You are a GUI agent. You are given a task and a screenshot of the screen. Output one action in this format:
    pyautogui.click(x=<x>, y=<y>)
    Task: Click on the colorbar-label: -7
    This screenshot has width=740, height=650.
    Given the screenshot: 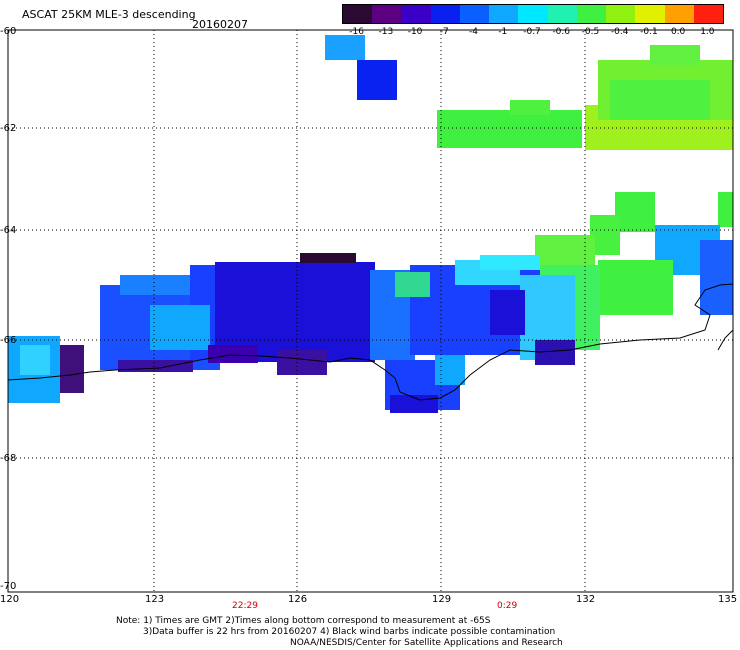 What is the action you would take?
    pyautogui.click(x=444, y=32)
    